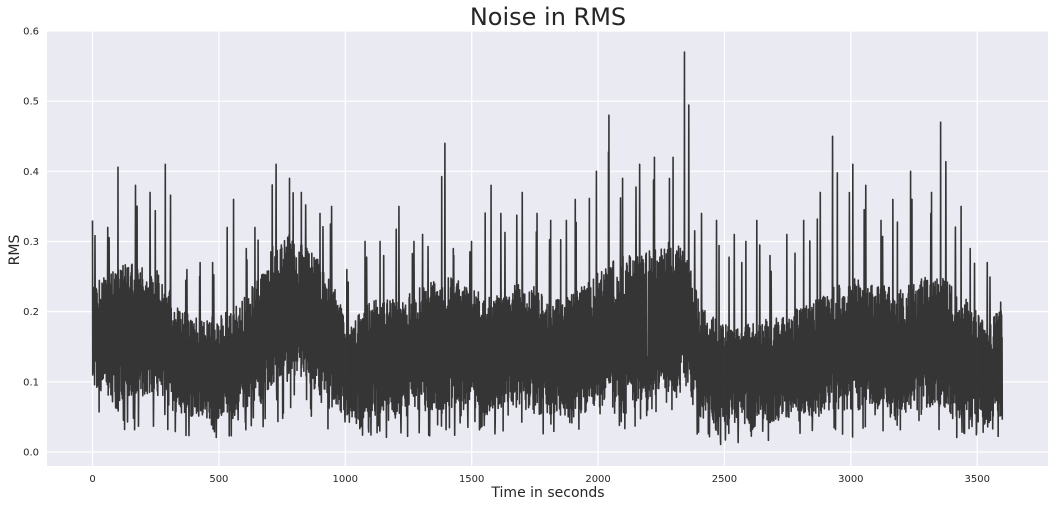  Describe the element at coordinates (31, 312) in the screenshot. I see `y-tick-label: 0.2` at that location.